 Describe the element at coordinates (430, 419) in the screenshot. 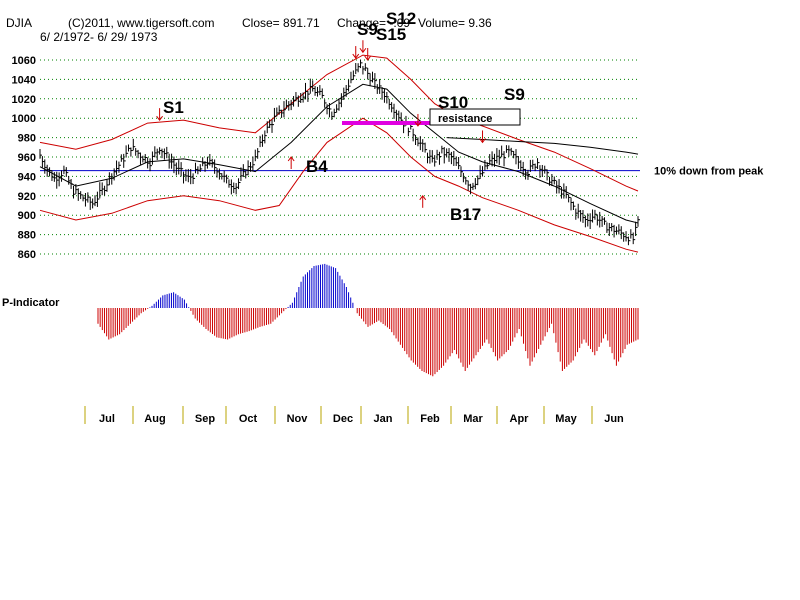

I see `month-label: Feb` at that location.